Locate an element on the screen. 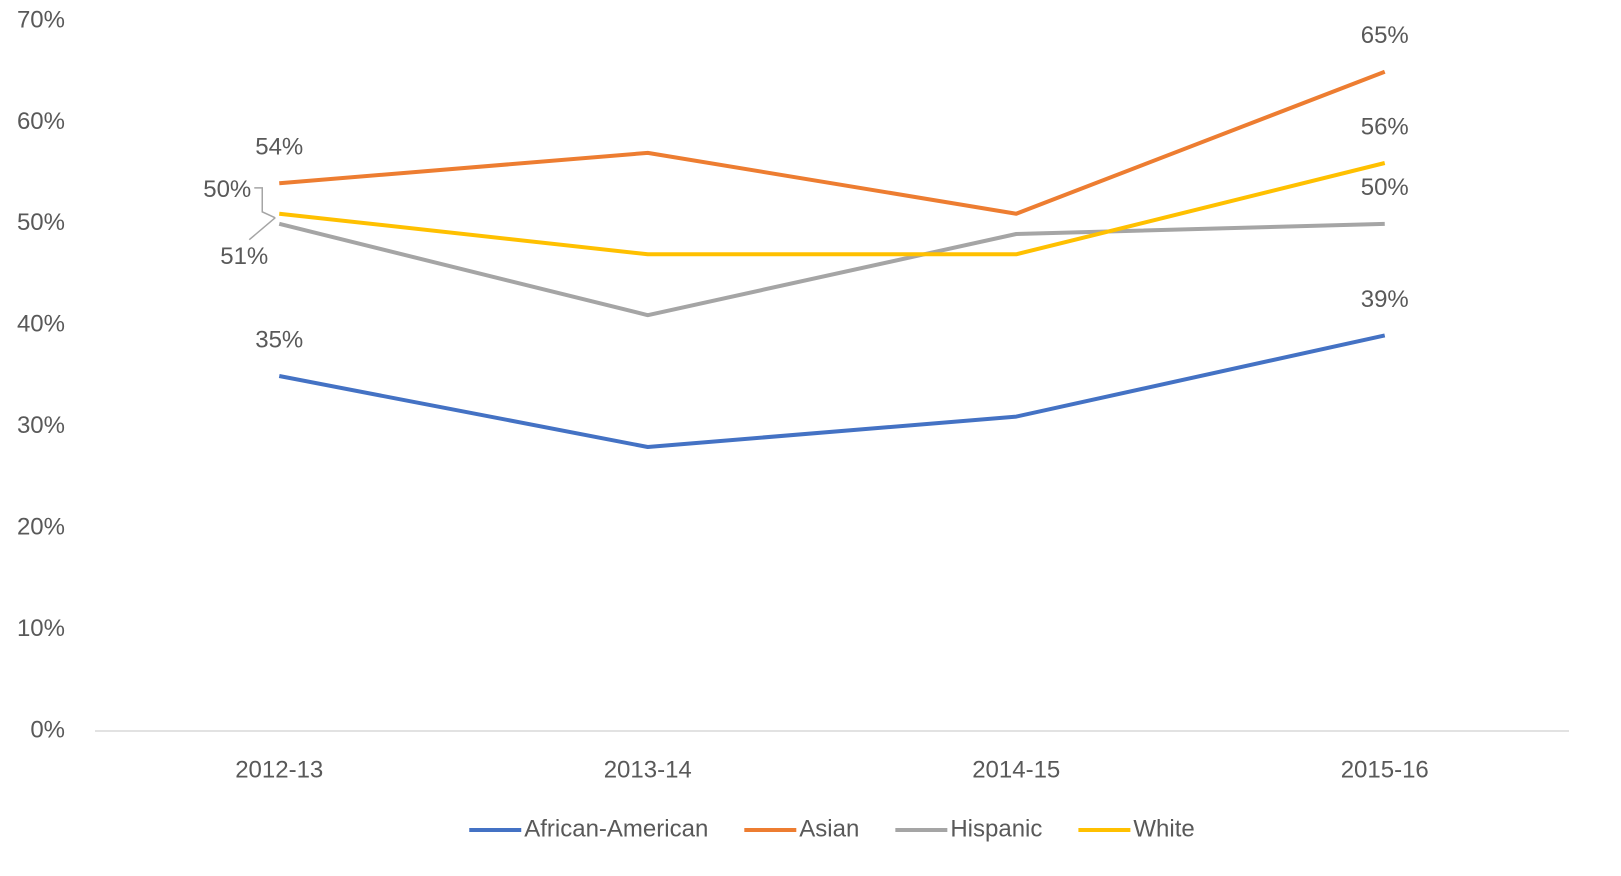  x-tick-label: 2015-16 is located at coordinates (1385, 769).